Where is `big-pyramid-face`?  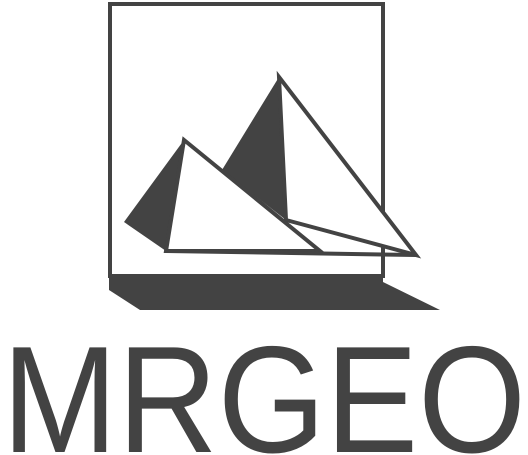
big-pyramid-face is located at coordinates (349, 164).